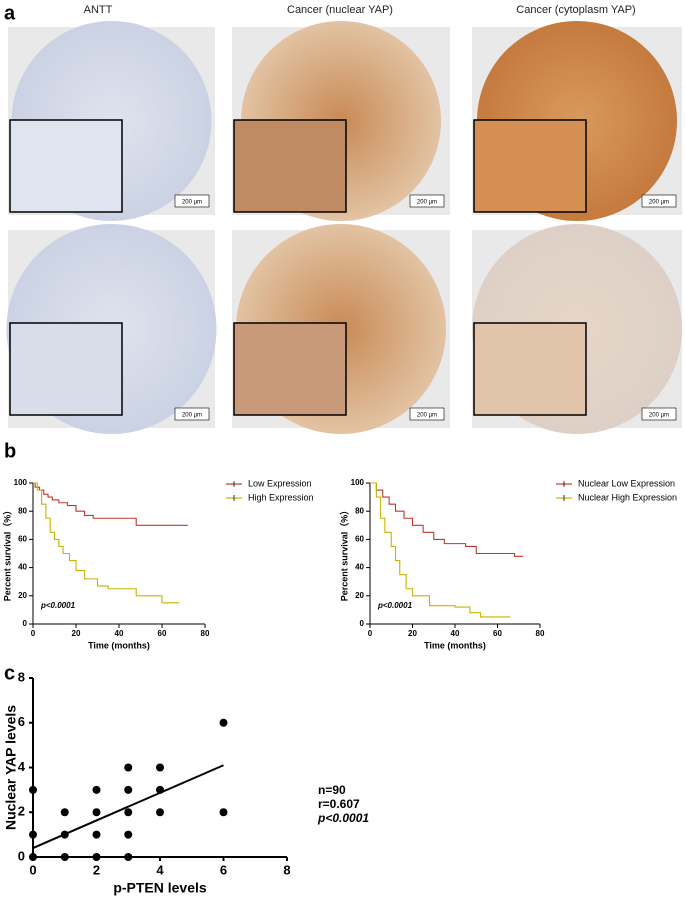  What do you see at coordinates (575, 10) in the screenshot?
I see `column-title: Cancer (cytoplasm YAP)` at bounding box center [575, 10].